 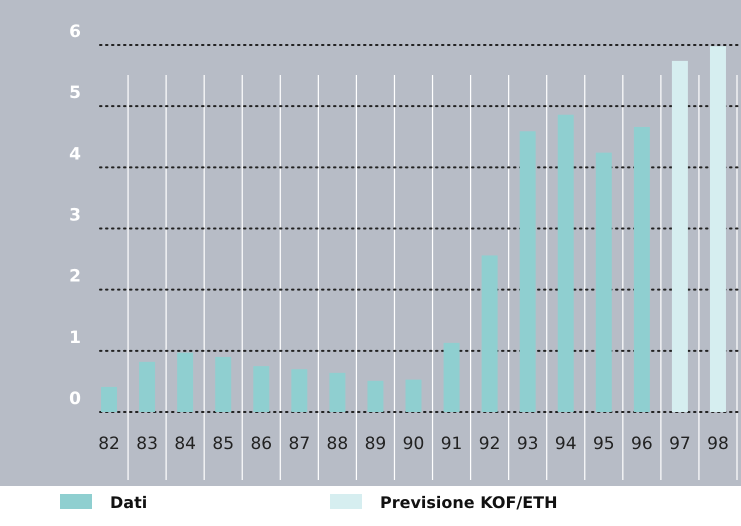 What do you see at coordinates (680, 444) in the screenshot?
I see `x-tick-label: 97` at bounding box center [680, 444].